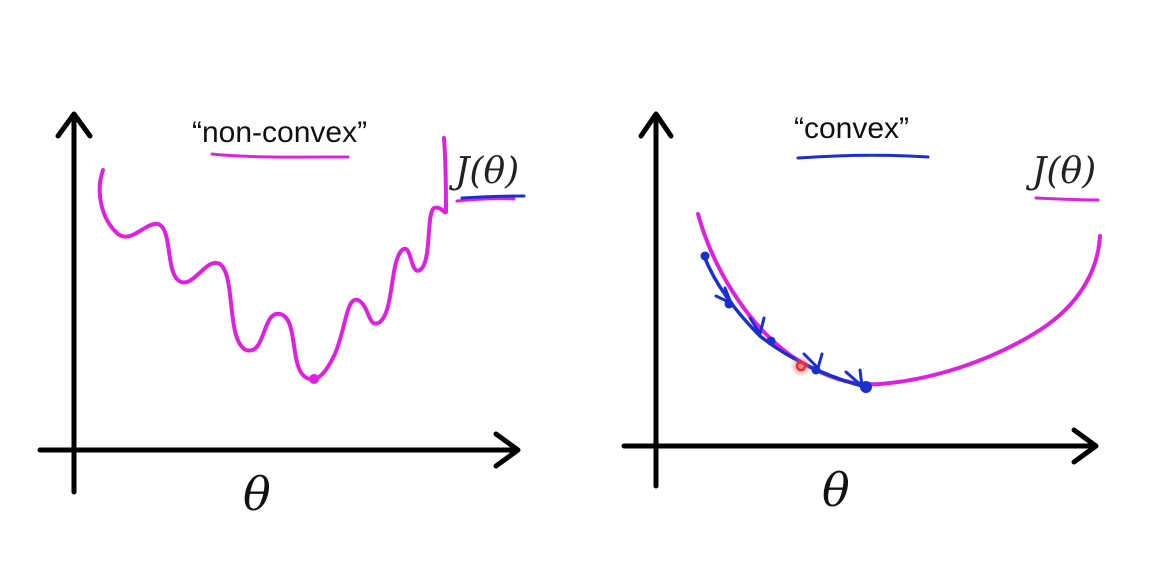 The image size is (1160, 578). What do you see at coordinates (863, 156) in the screenshot?
I see `convex-underline` at bounding box center [863, 156].